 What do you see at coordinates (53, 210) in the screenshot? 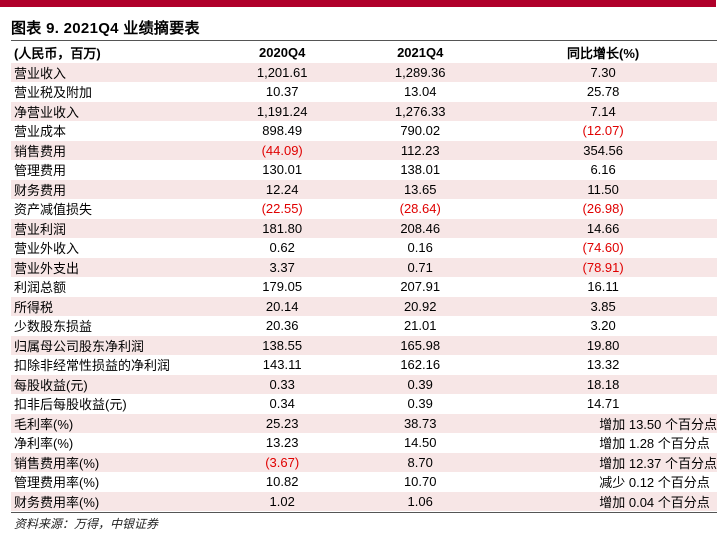
I see `row-label: 资产减值损失` at bounding box center [53, 210].